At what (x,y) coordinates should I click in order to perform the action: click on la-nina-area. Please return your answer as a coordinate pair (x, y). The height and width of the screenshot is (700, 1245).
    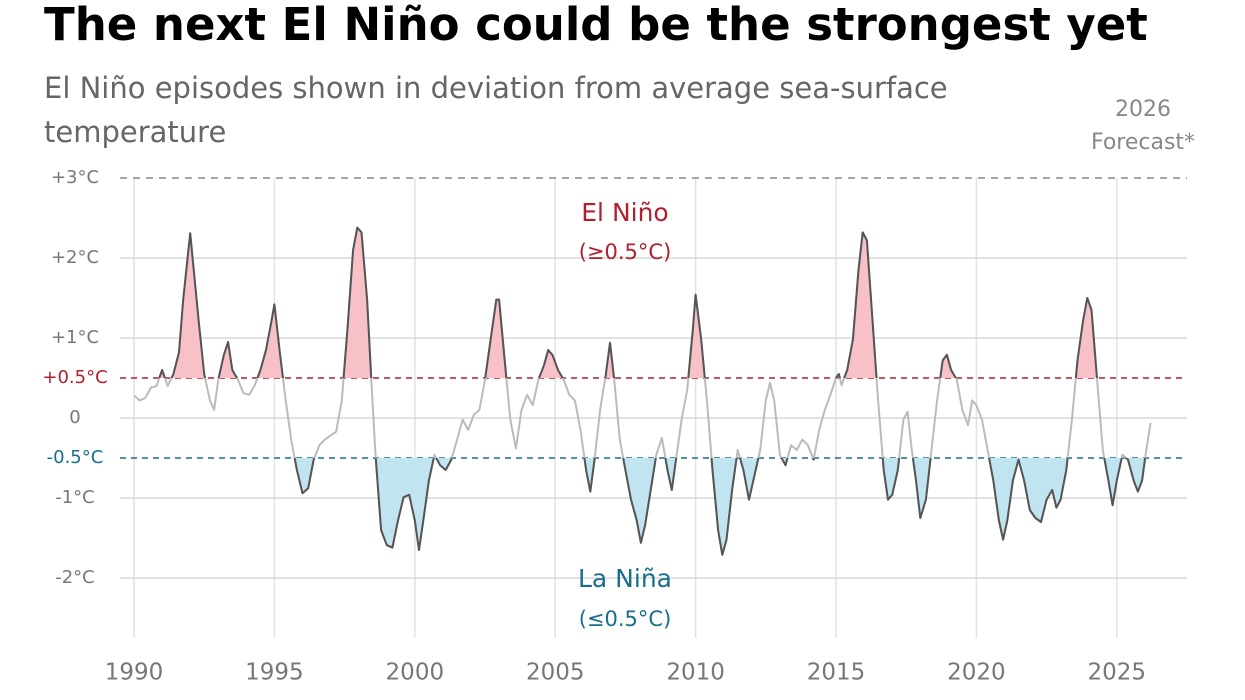
    Looking at the image, I should click on (642, 506).